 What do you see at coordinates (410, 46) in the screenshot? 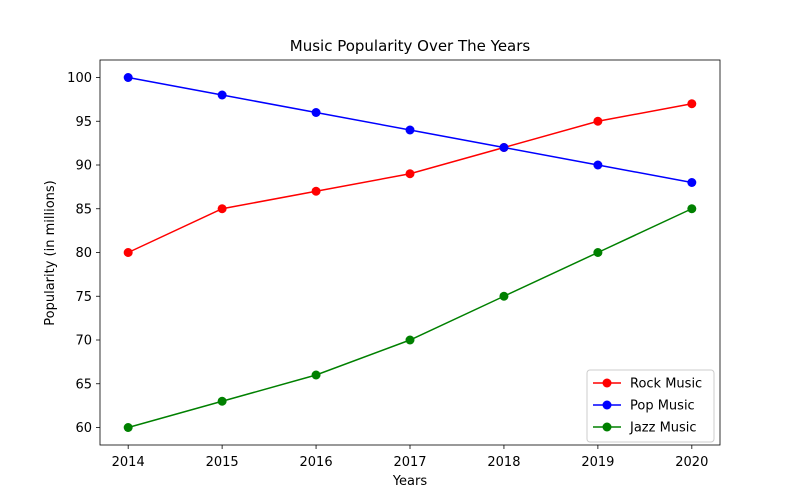
I see `chart-title: Music Popularity Over The Years` at bounding box center [410, 46].